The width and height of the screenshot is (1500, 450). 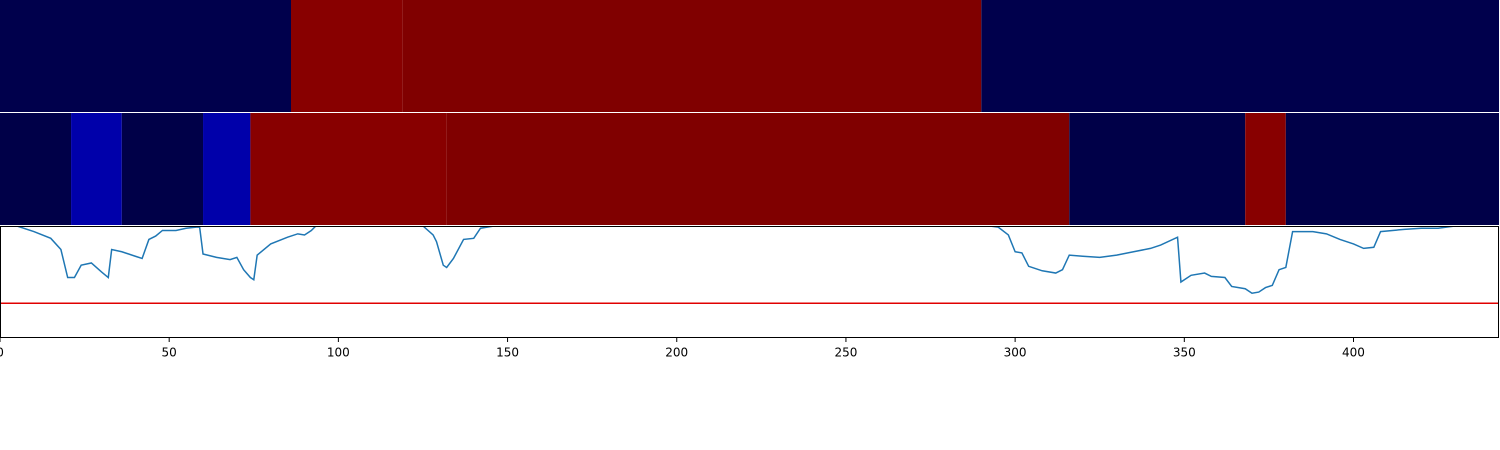 I want to click on x-tick-label: 150, so click(x=507, y=353).